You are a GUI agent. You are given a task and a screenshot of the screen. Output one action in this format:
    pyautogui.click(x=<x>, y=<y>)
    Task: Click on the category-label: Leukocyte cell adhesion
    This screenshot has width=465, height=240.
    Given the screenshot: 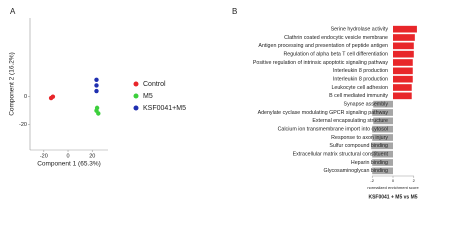 What is the action you would take?
    pyautogui.click(x=359, y=88)
    